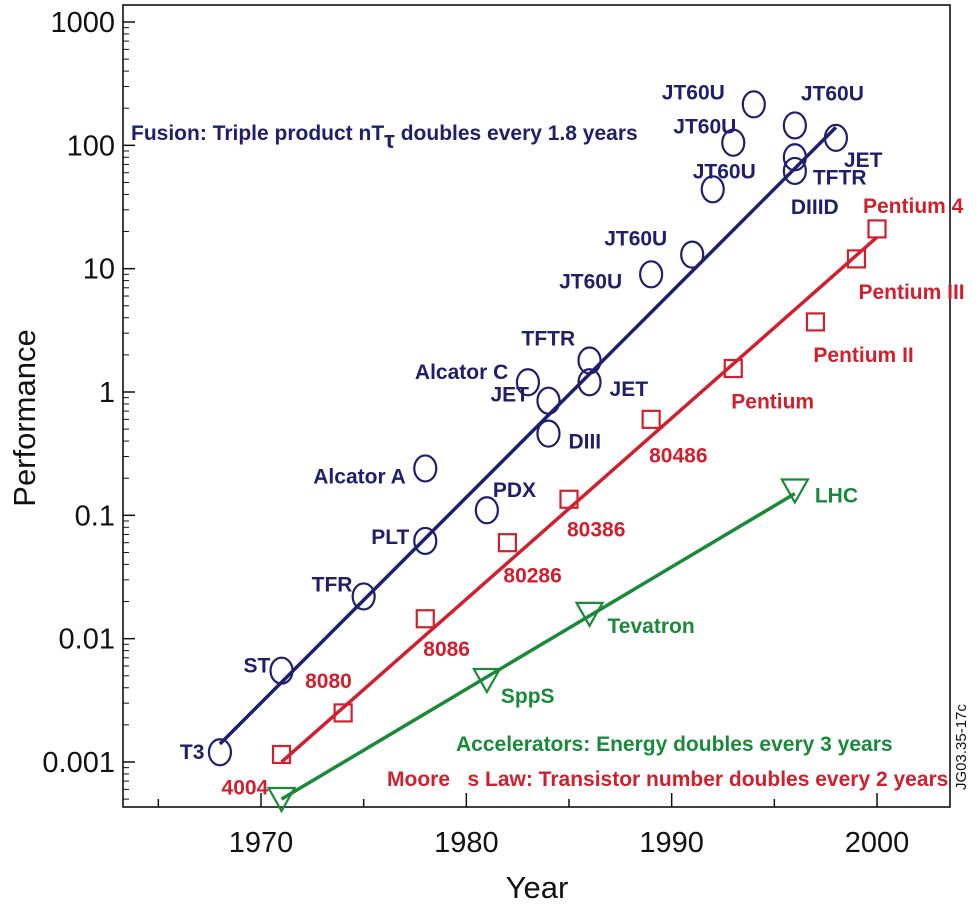 The height and width of the screenshot is (914, 977). I want to click on moore-point-label: Pentium III, so click(911, 292).